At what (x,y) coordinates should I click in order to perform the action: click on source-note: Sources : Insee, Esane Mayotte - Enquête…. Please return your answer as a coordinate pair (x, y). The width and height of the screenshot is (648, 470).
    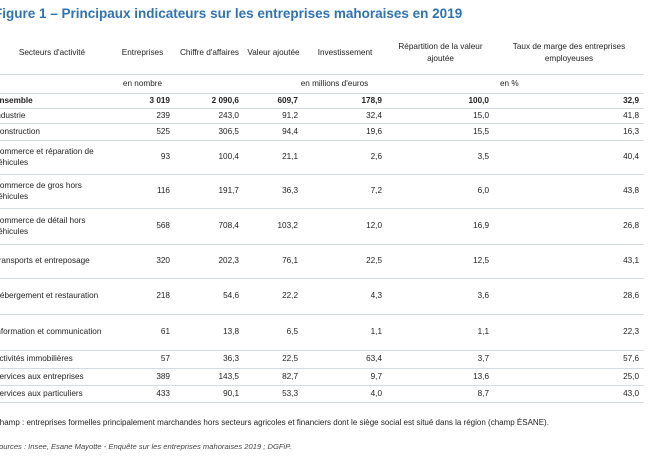
    Looking at the image, I should click on (146, 446).